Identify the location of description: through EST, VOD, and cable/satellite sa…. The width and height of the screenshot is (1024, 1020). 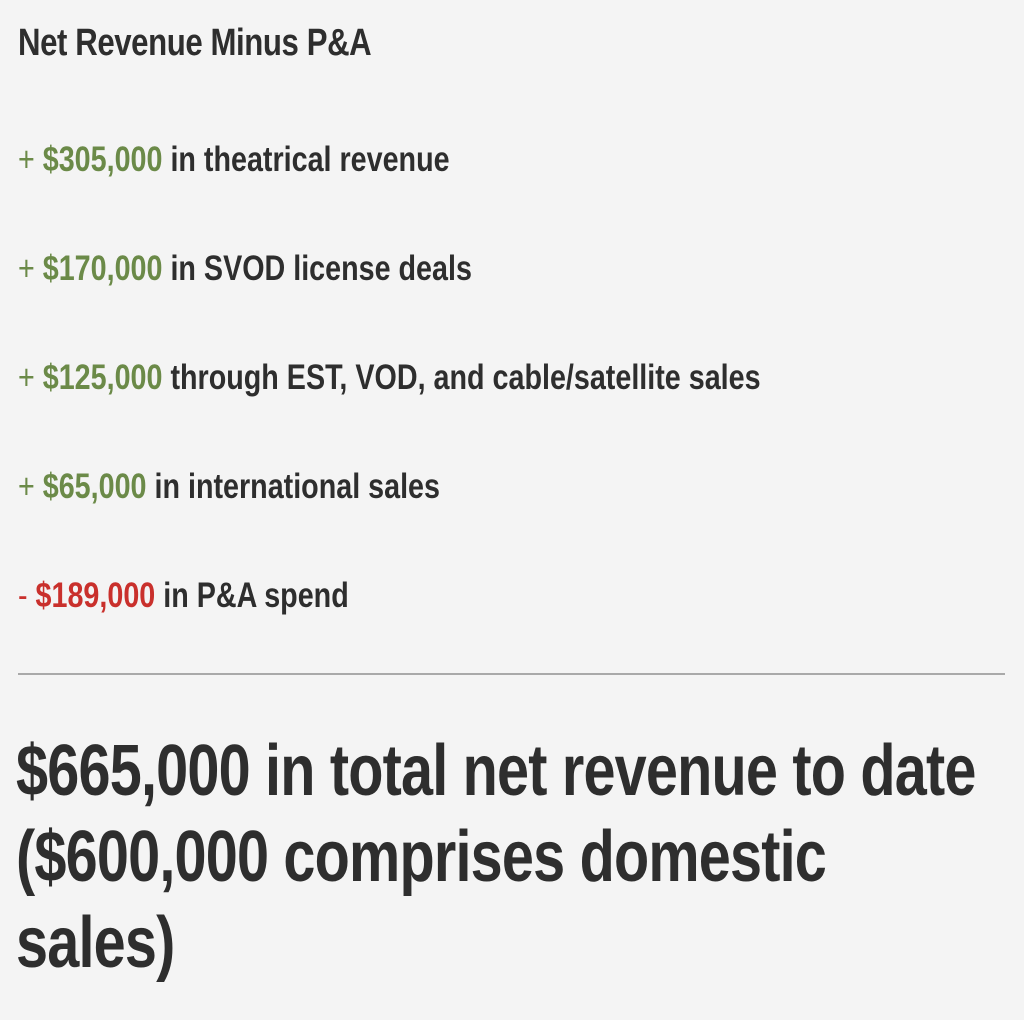
(465, 377).